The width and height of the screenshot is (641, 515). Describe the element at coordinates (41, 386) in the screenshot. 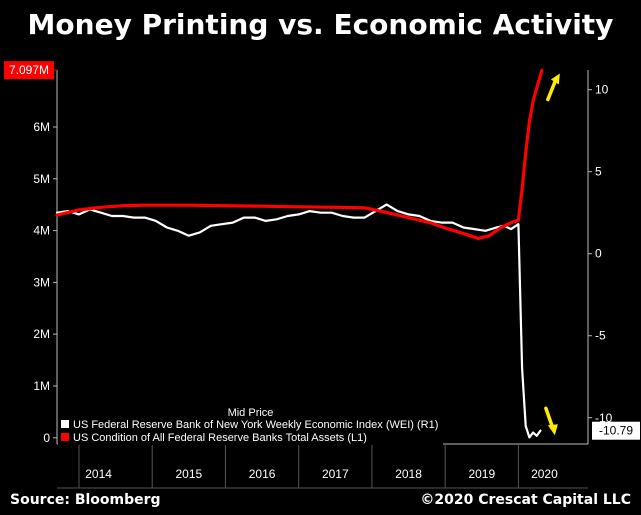

I see `left-tick-label: 1M` at that location.